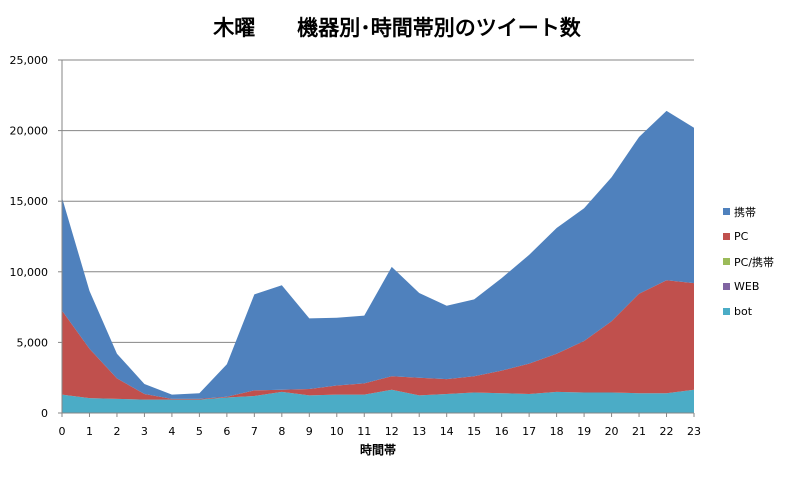 The image size is (794, 477). What do you see at coordinates (694, 431) in the screenshot?
I see `x-tick-label: 23` at bounding box center [694, 431].